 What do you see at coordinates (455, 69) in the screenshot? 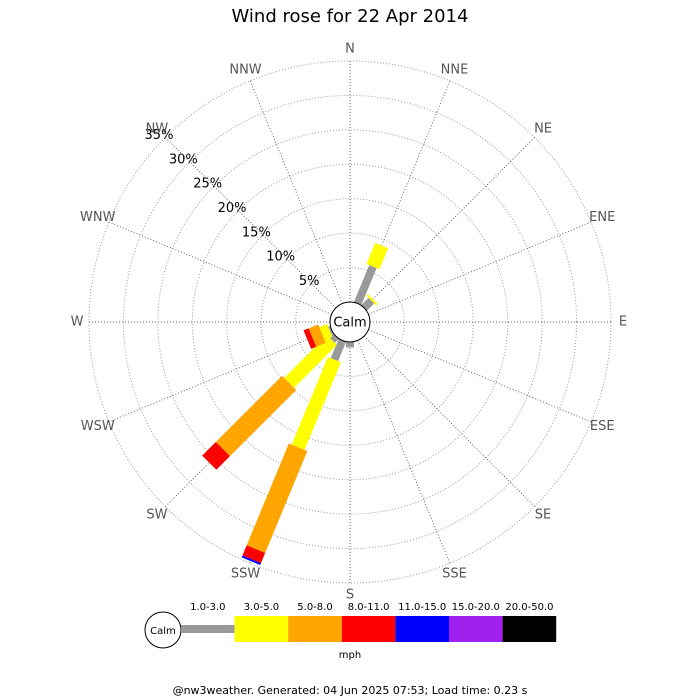
I see `direction-label: NNE` at bounding box center [455, 69].